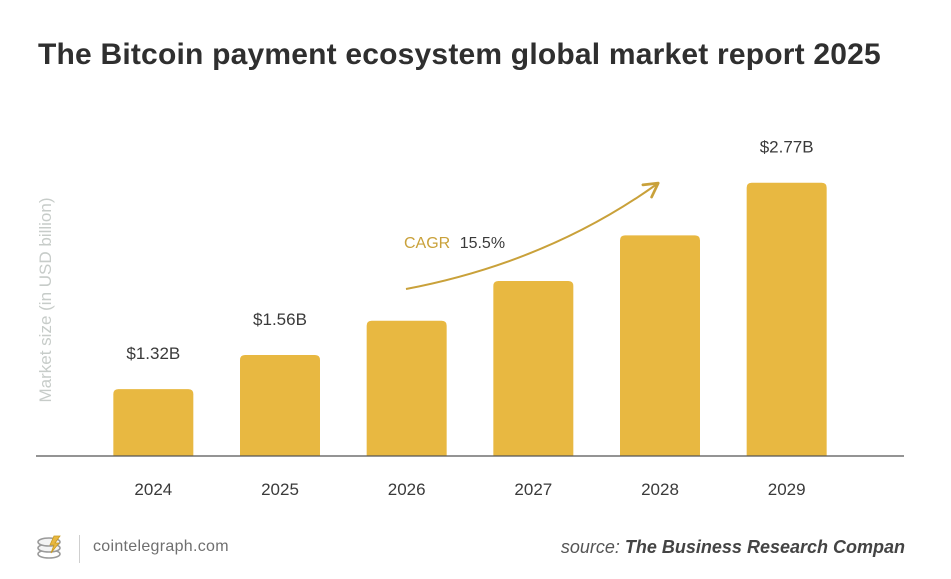  What do you see at coordinates (153, 489) in the screenshot?
I see `x-tick-label-2024: 2024` at bounding box center [153, 489].